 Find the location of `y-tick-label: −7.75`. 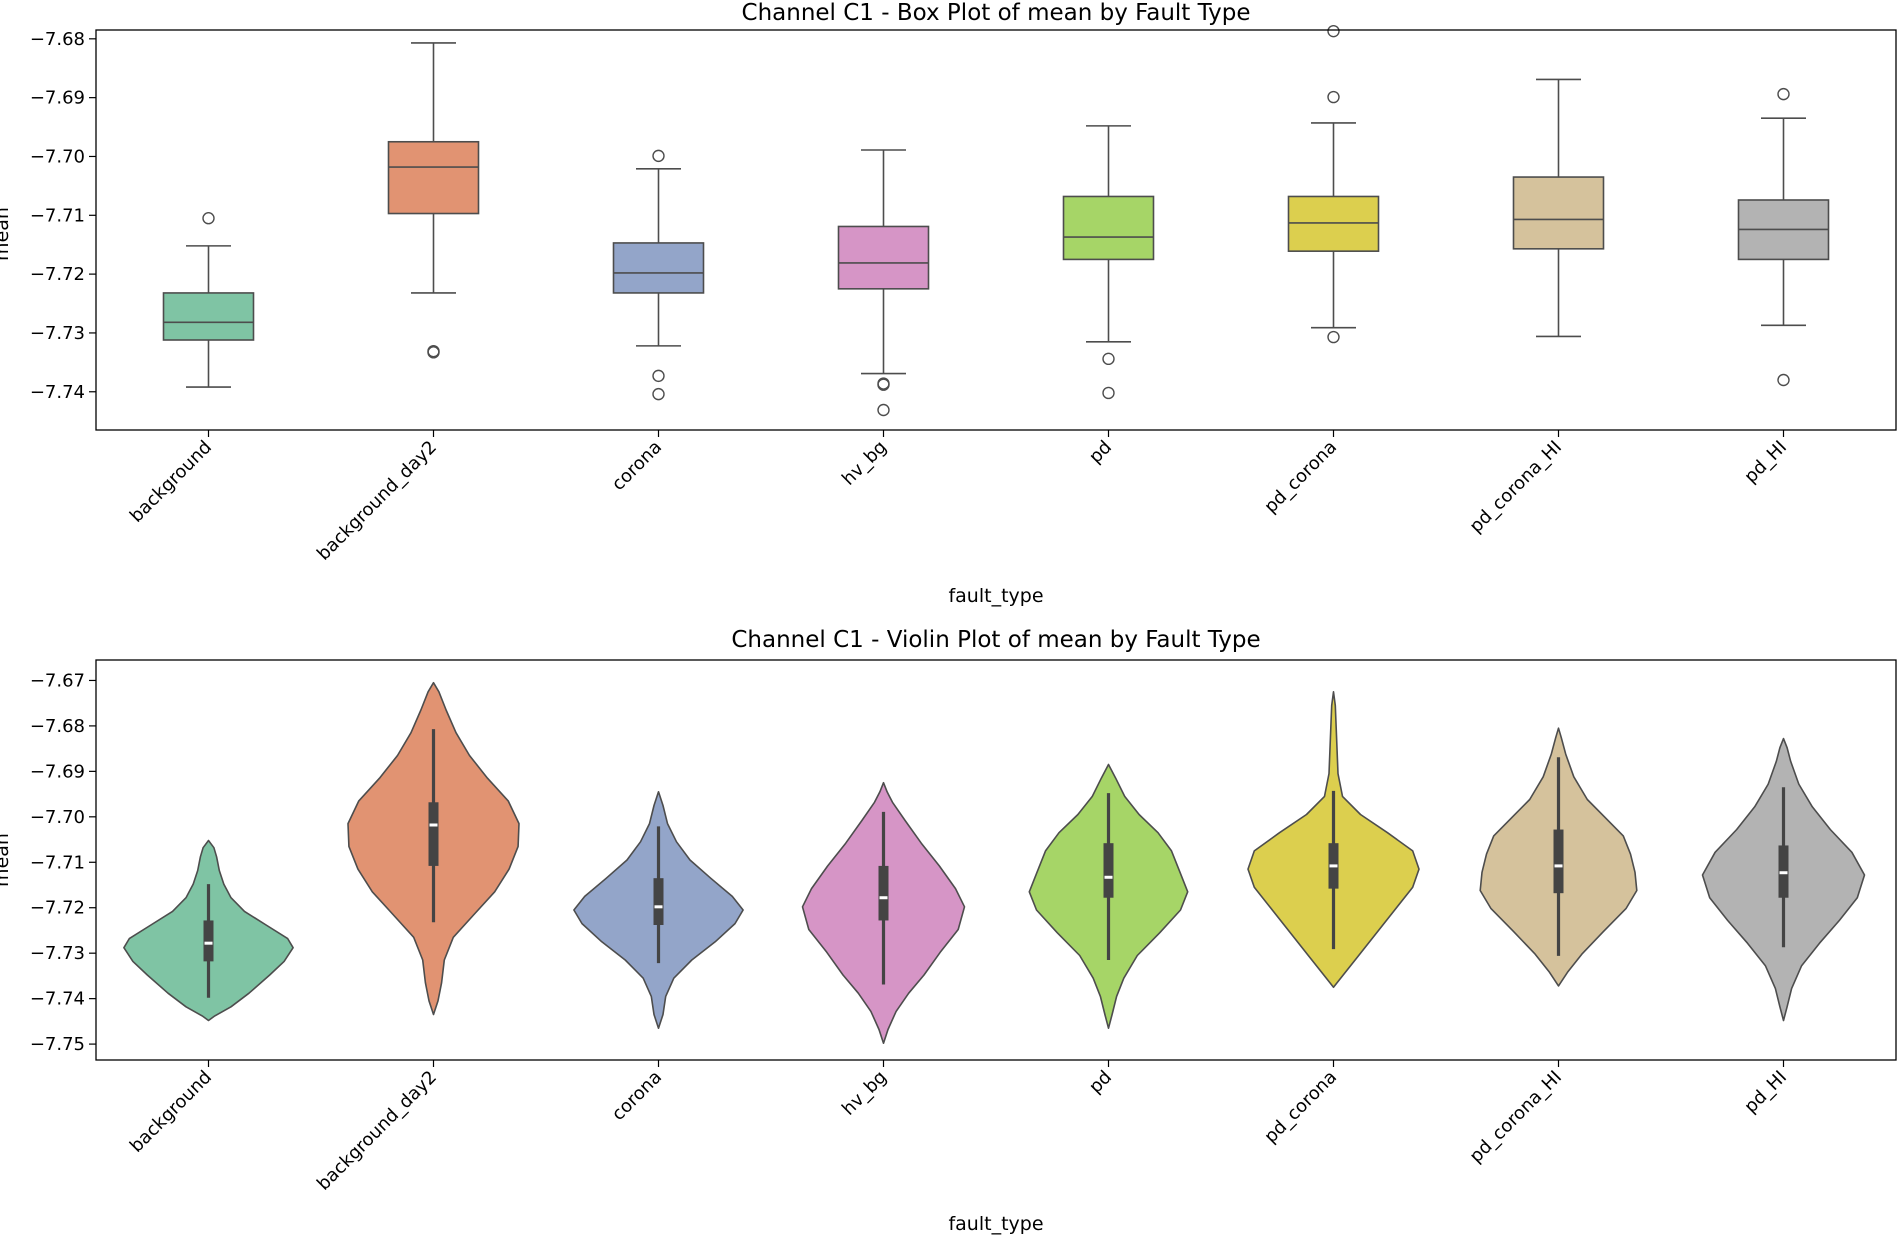

y-tick-label: −7.75 is located at coordinates (57, 1044).